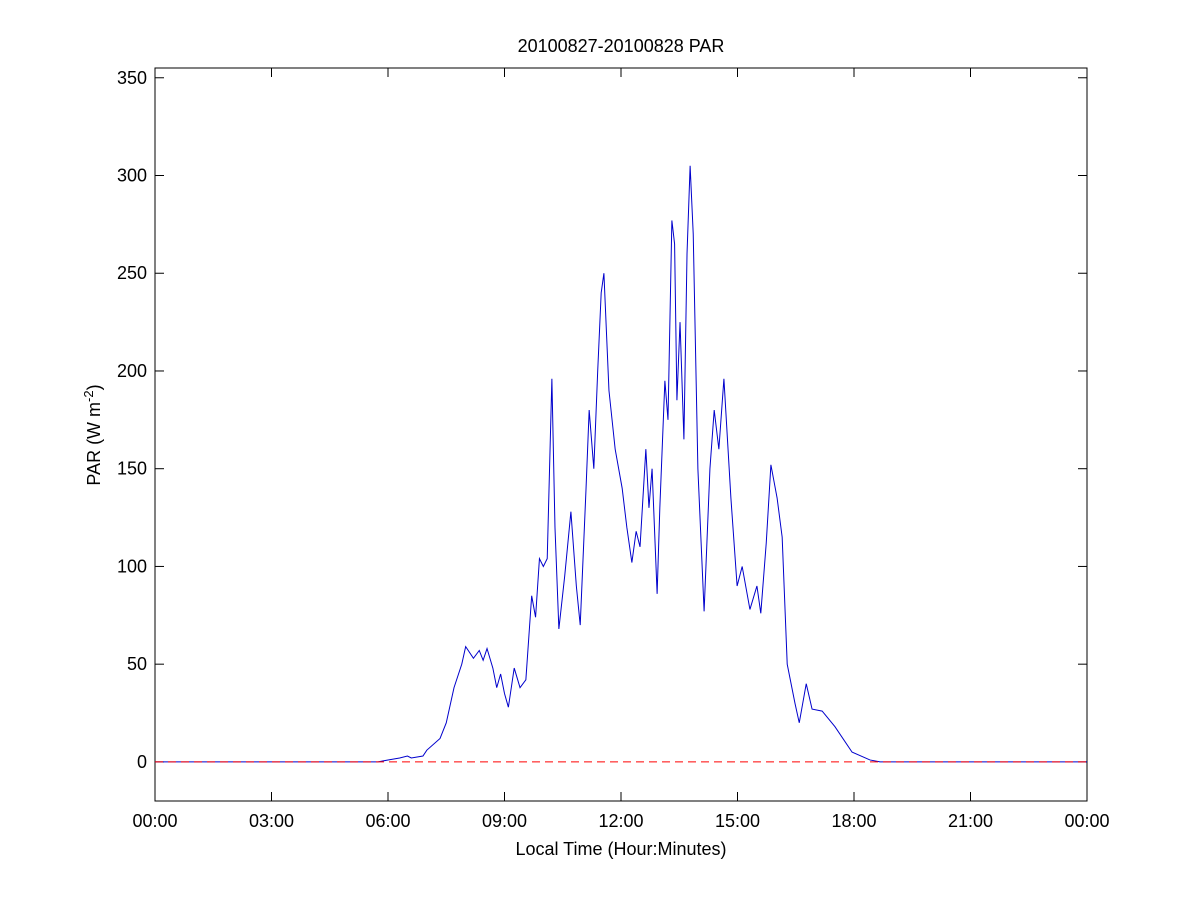 This screenshot has width=1201, height=901. Describe the element at coordinates (137, 664) in the screenshot. I see `y-tick-label: 50` at that location.